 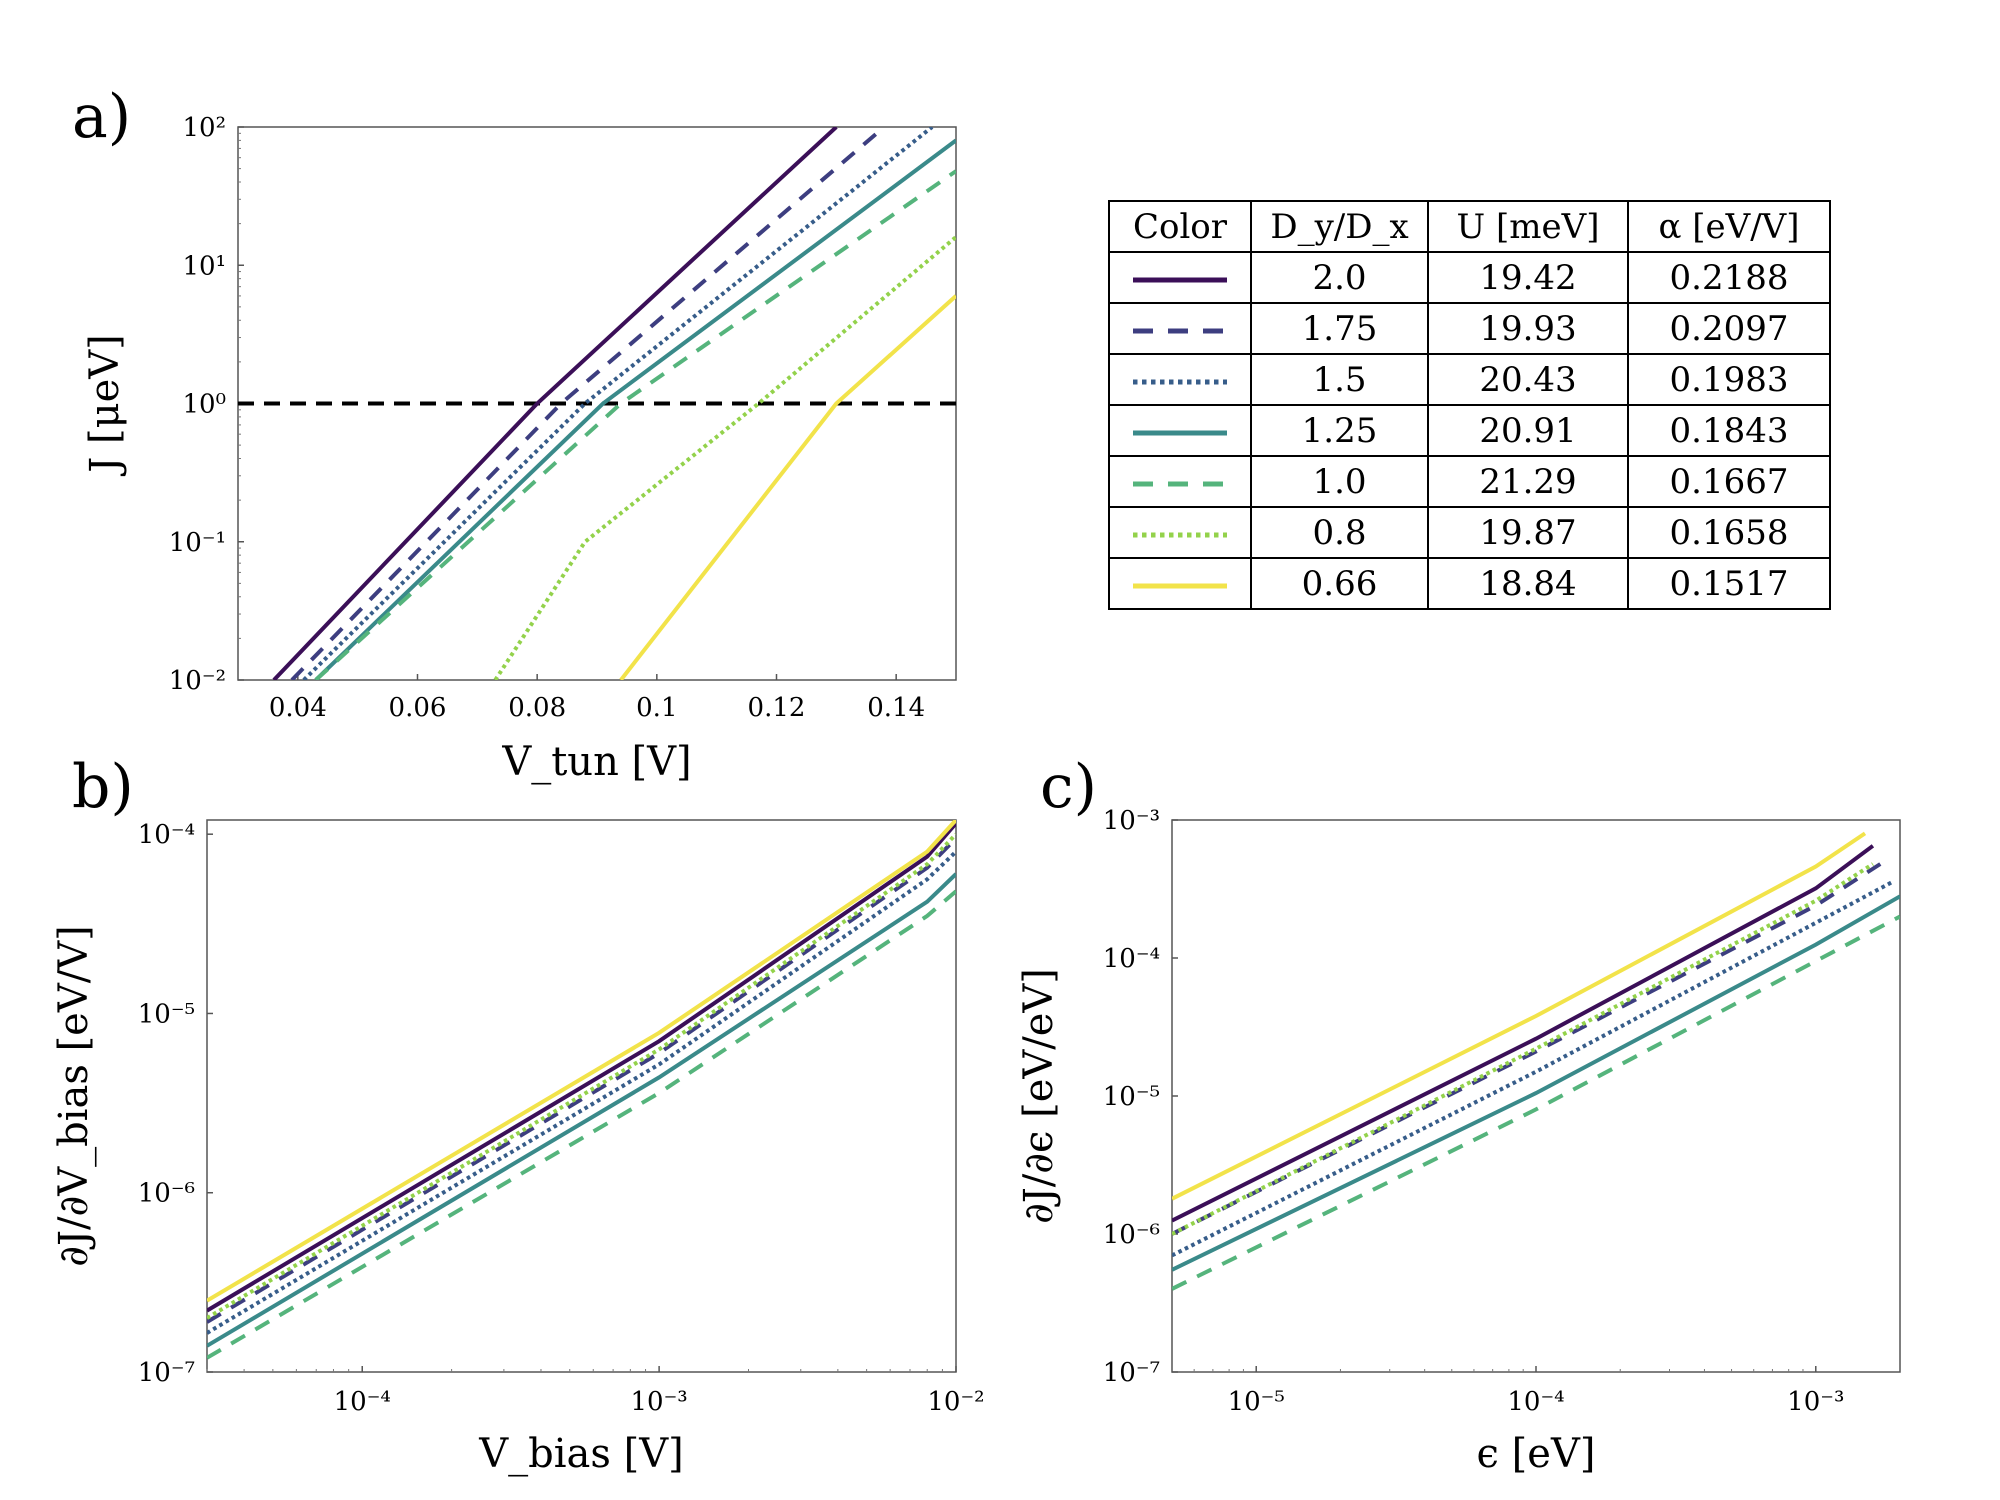 I want to click on table-cell-u: 19.93, so click(x=1528, y=328).